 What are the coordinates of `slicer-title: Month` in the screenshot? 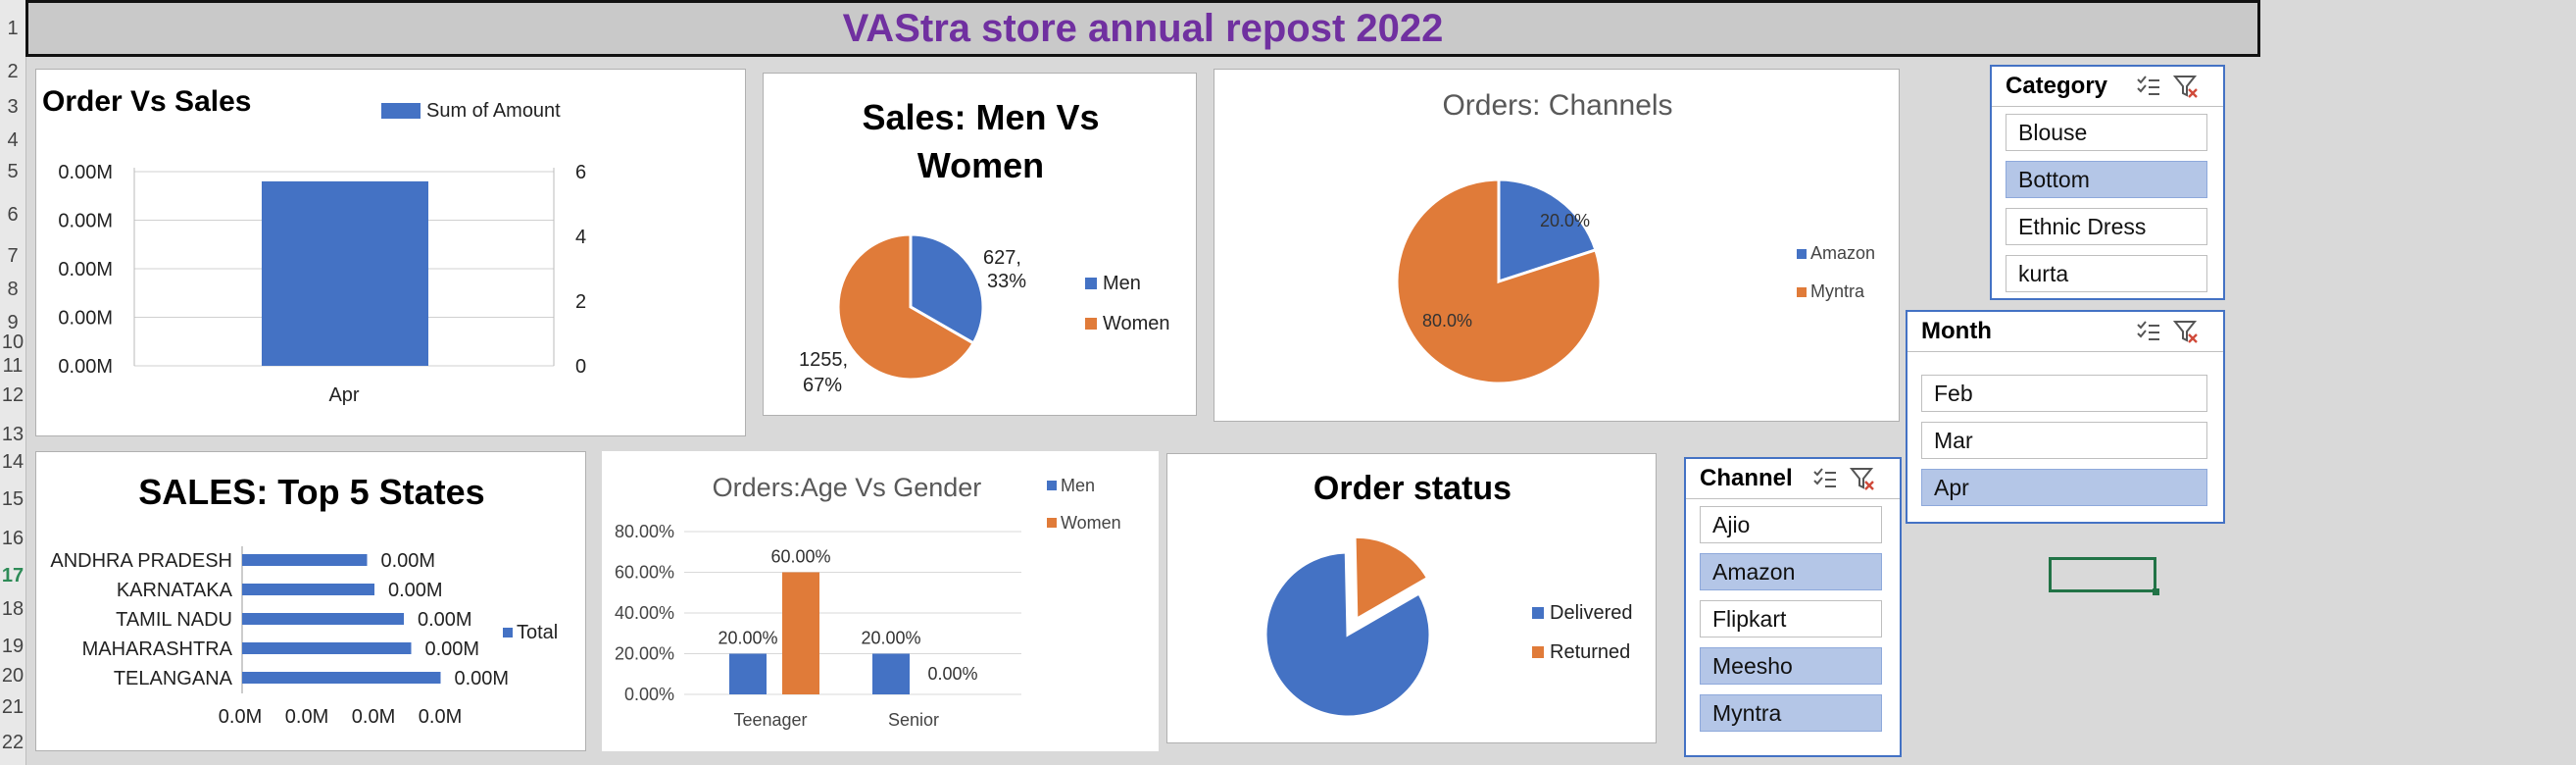 It's located at (1956, 331).